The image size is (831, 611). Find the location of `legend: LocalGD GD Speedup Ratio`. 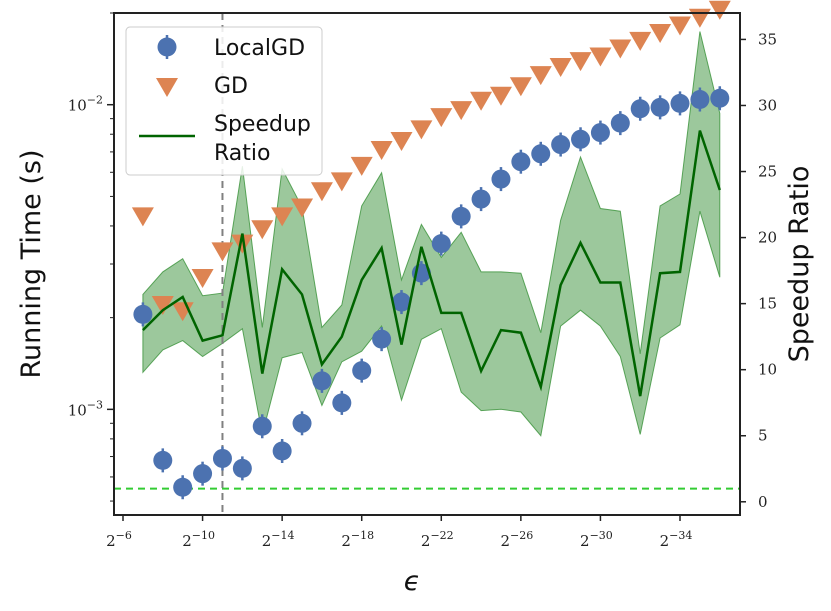

legend: LocalGD GD Speedup Ratio is located at coordinates (224, 101).